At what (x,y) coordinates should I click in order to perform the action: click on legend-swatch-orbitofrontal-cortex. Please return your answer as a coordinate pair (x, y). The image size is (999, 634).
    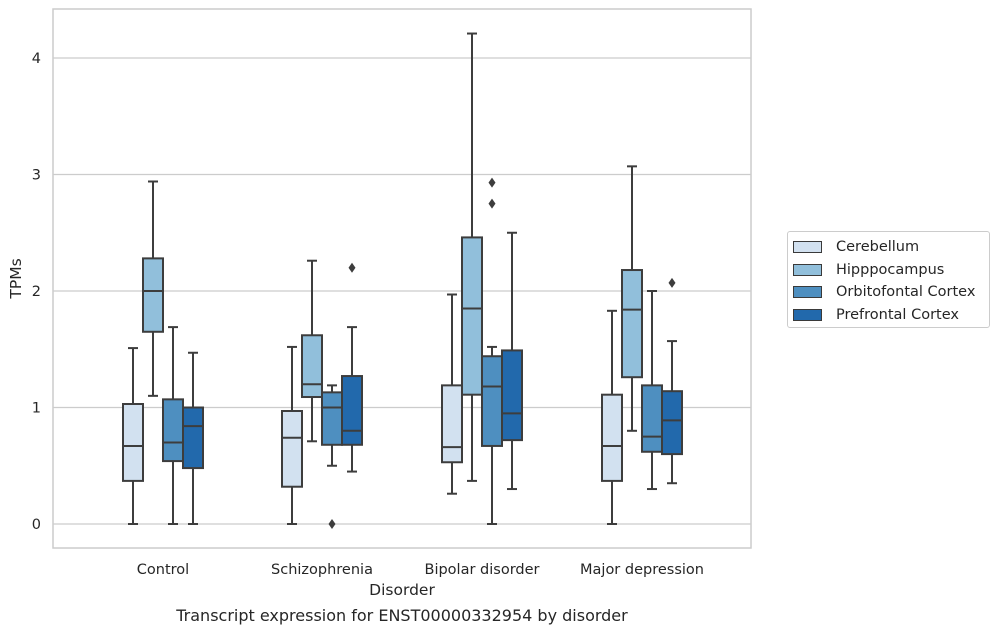
    Looking at the image, I should click on (807, 292).